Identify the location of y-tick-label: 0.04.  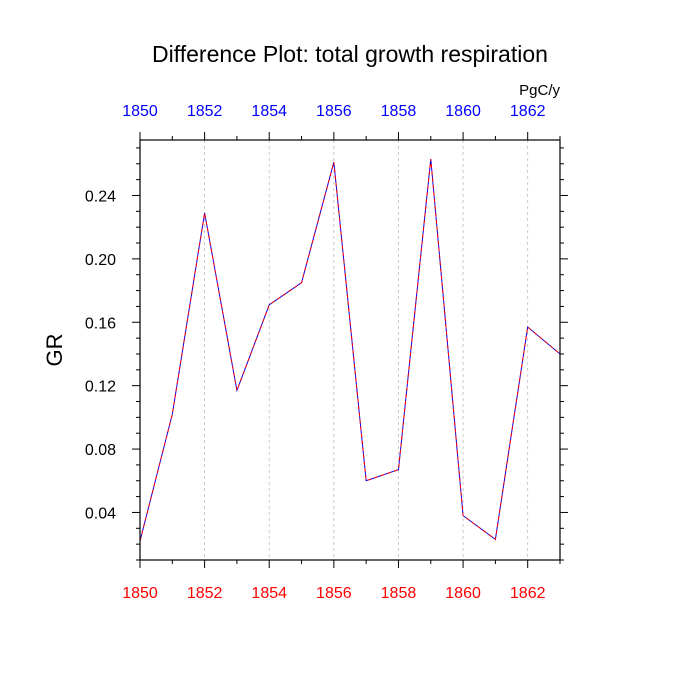
(100, 513).